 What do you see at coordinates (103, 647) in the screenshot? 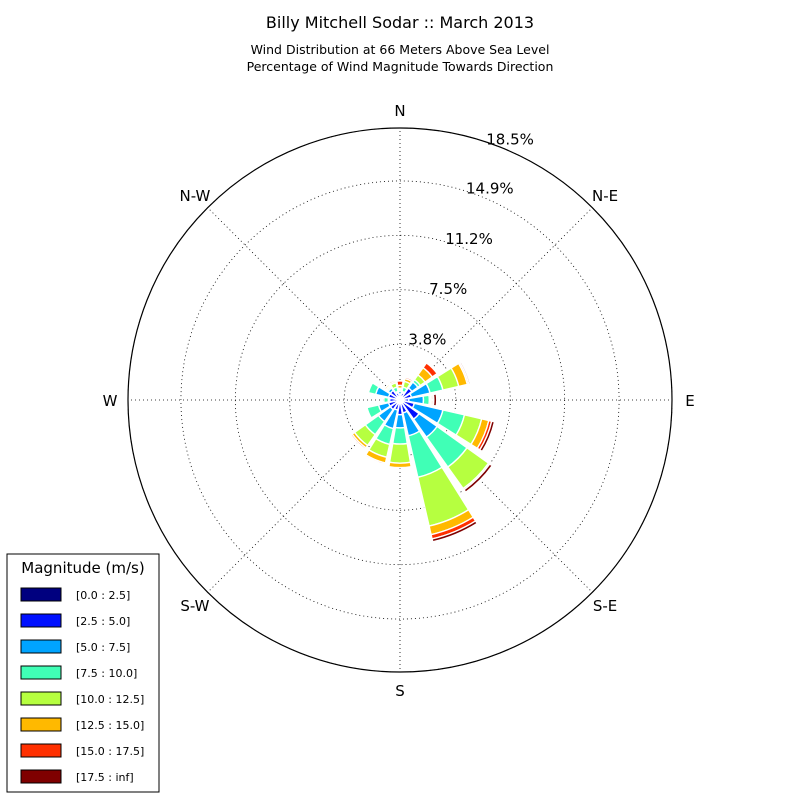
I see `legend-label-2: [5.0 : 7.5]` at bounding box center [103, 647].